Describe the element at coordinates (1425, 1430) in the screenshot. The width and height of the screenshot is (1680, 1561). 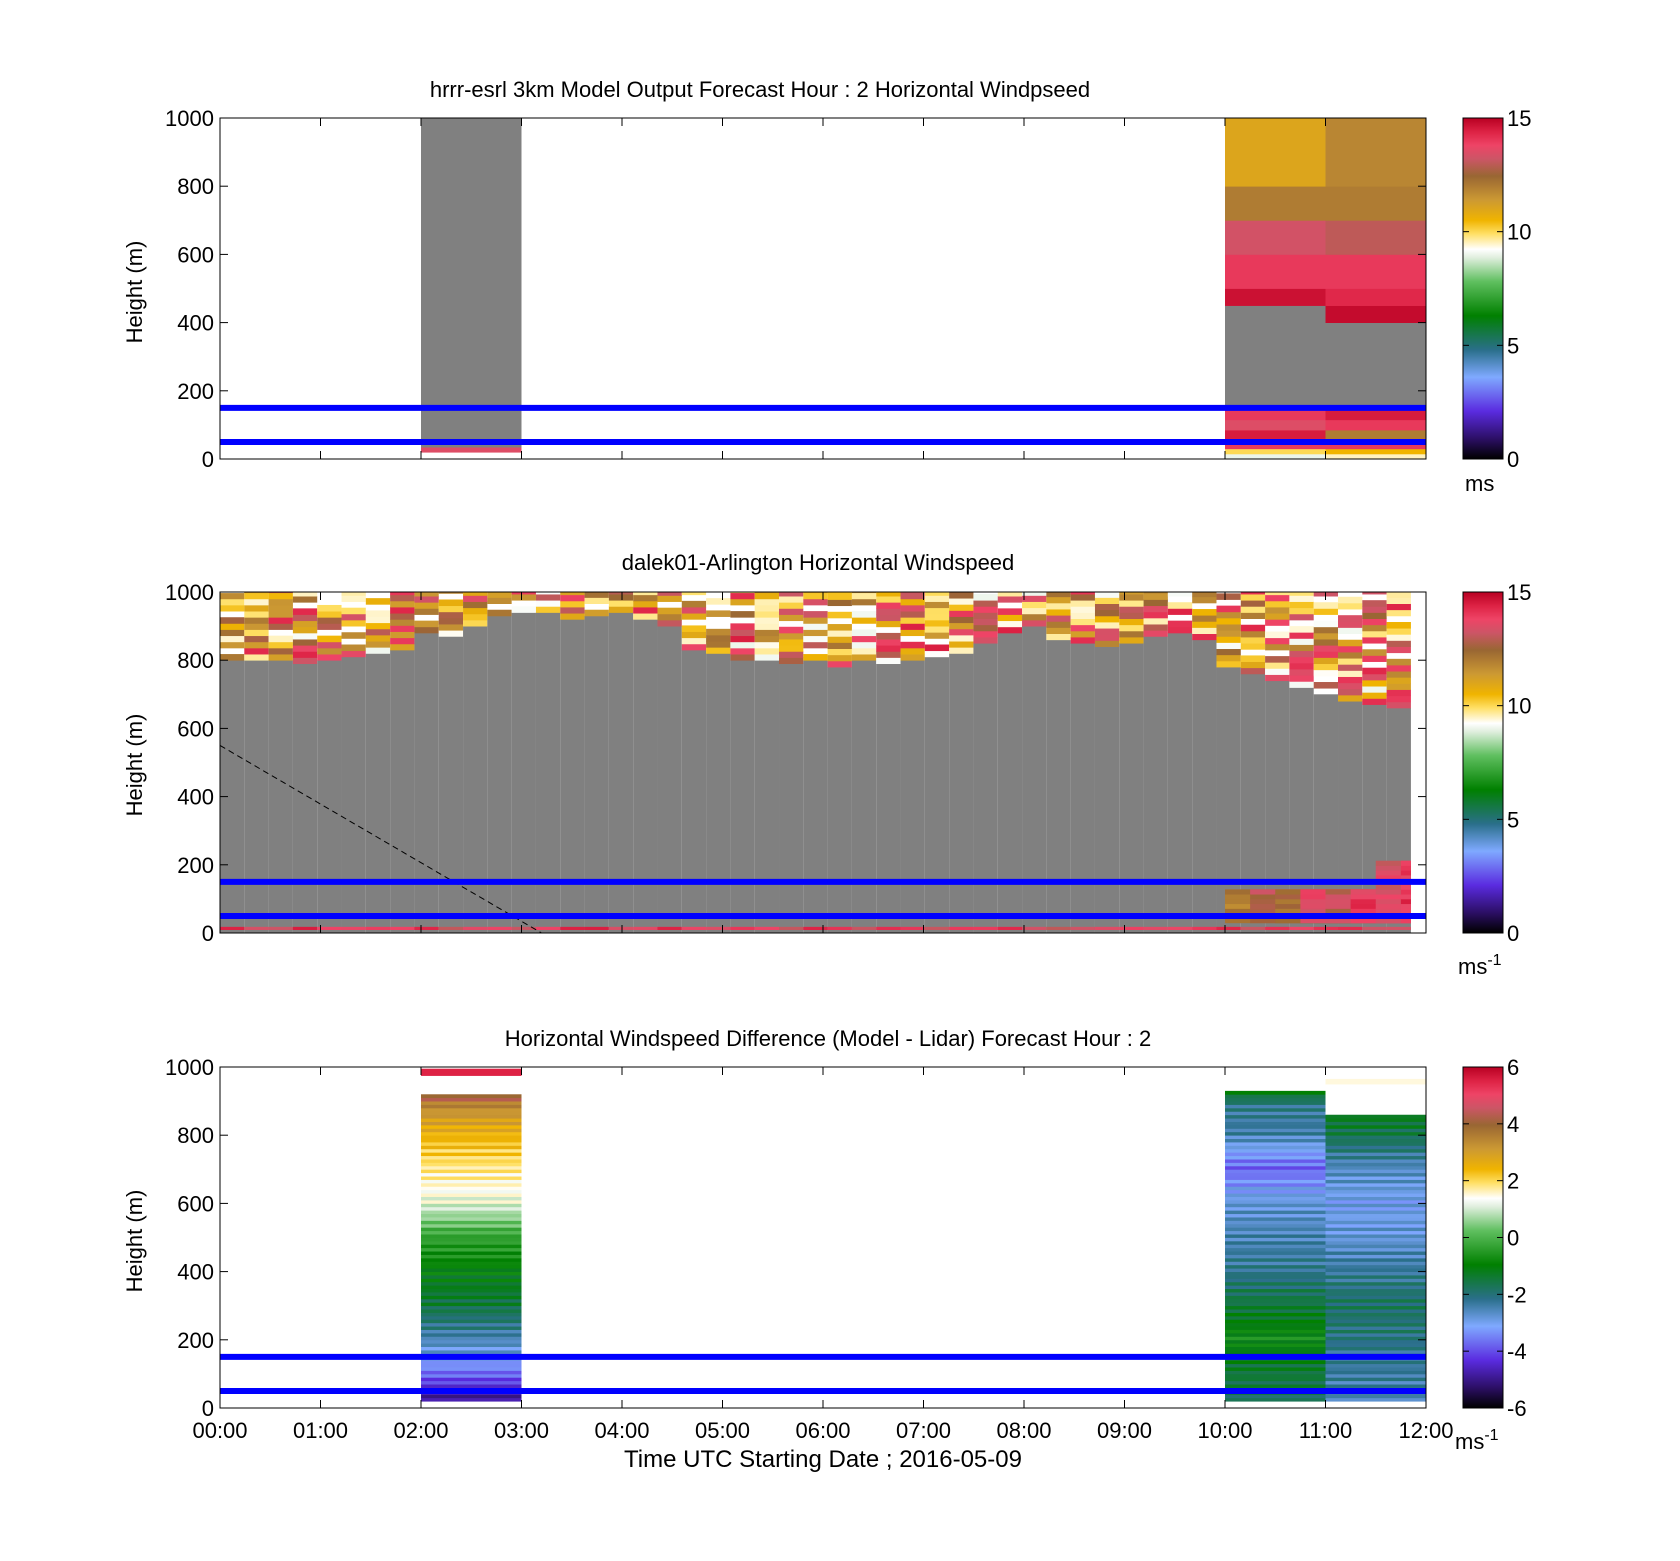
I see `x-tick-label: 12:00` at that location.